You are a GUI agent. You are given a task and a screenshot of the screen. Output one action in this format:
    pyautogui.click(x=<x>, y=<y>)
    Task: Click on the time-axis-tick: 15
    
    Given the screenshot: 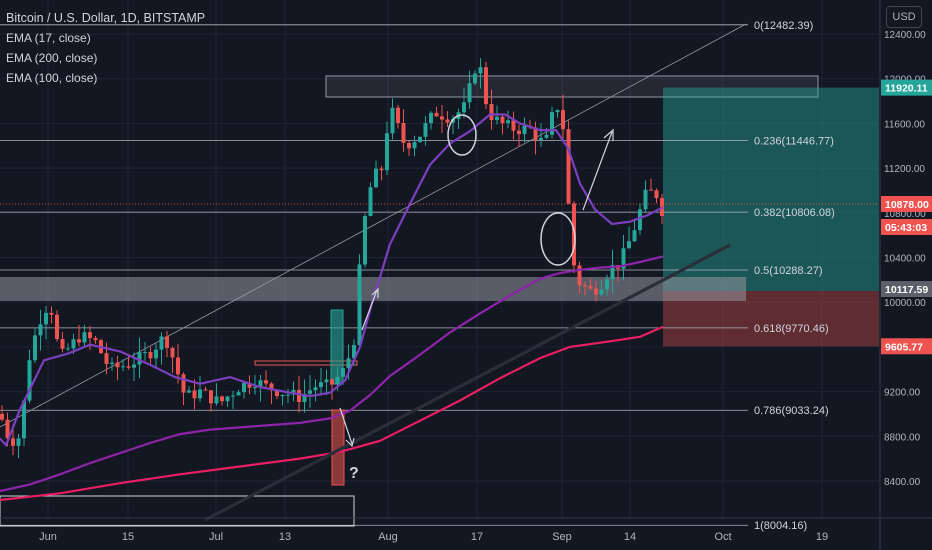 What is the action you would take?
    pyautogui.click(x=128, y=537)
    